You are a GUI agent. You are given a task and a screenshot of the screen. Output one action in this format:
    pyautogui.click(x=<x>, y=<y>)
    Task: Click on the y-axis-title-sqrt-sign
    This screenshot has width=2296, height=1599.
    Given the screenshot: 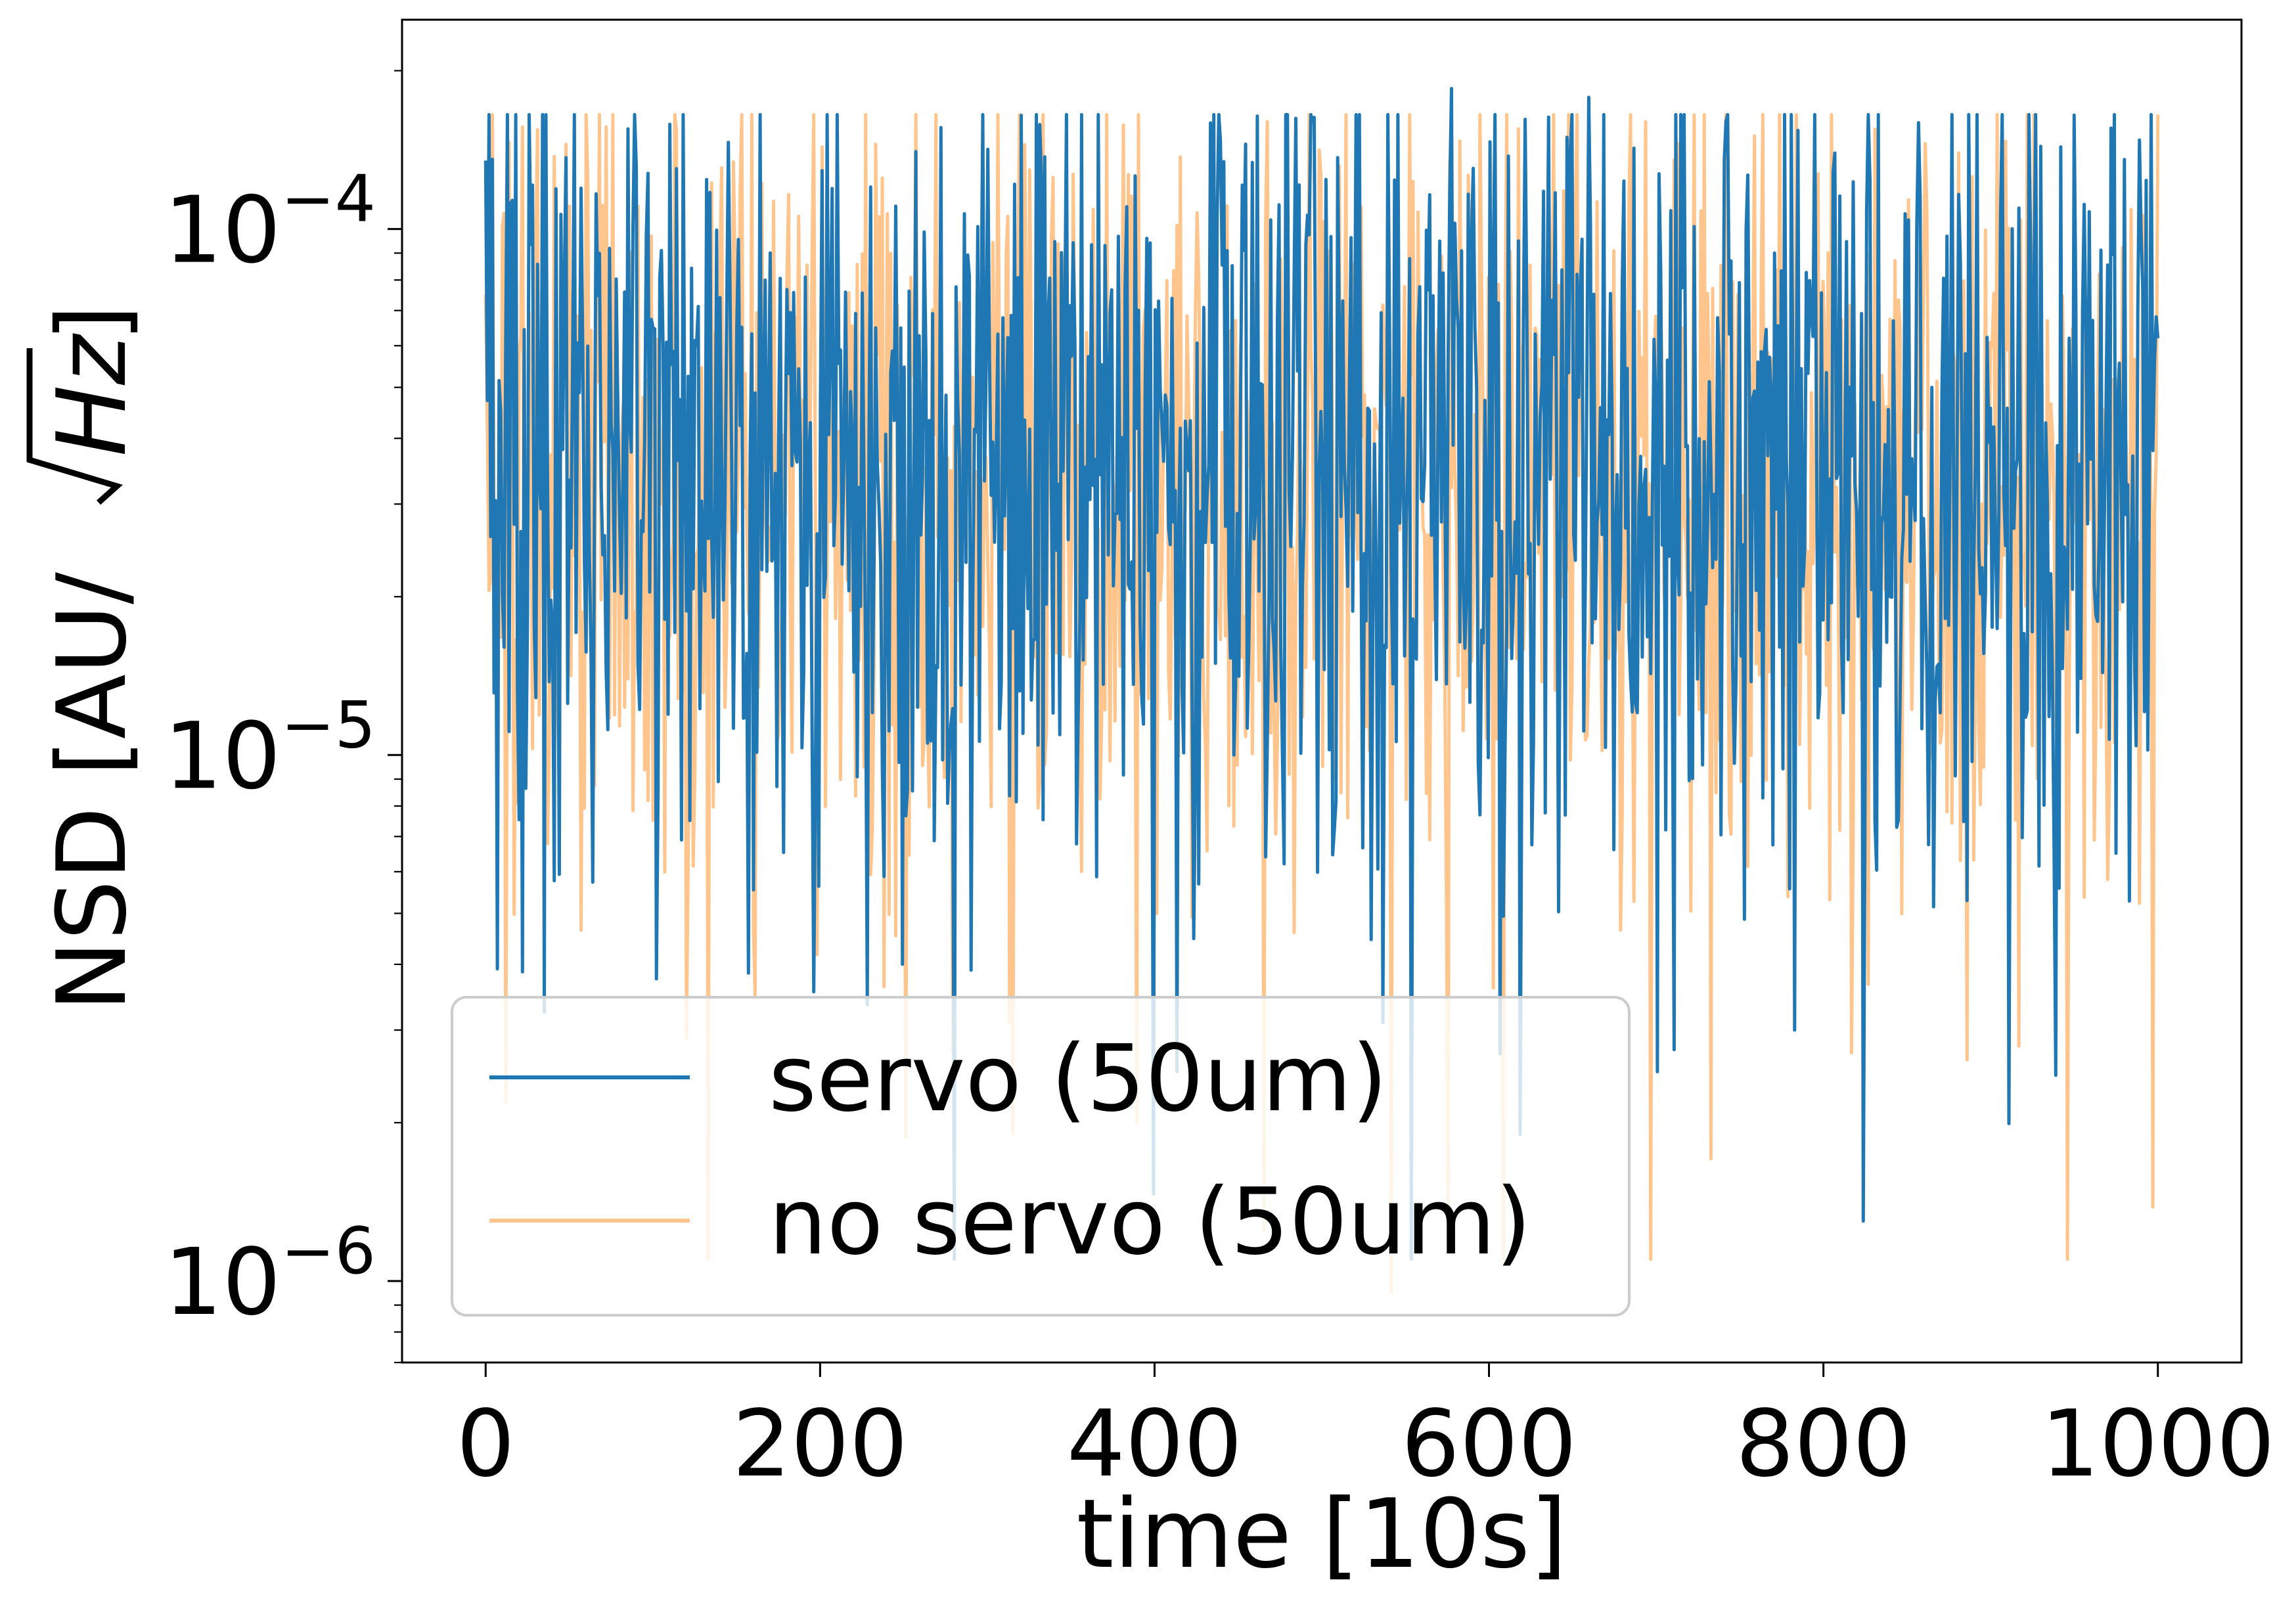 What is the action you would take?
    pyautogui.click(x=74, y=426)
    